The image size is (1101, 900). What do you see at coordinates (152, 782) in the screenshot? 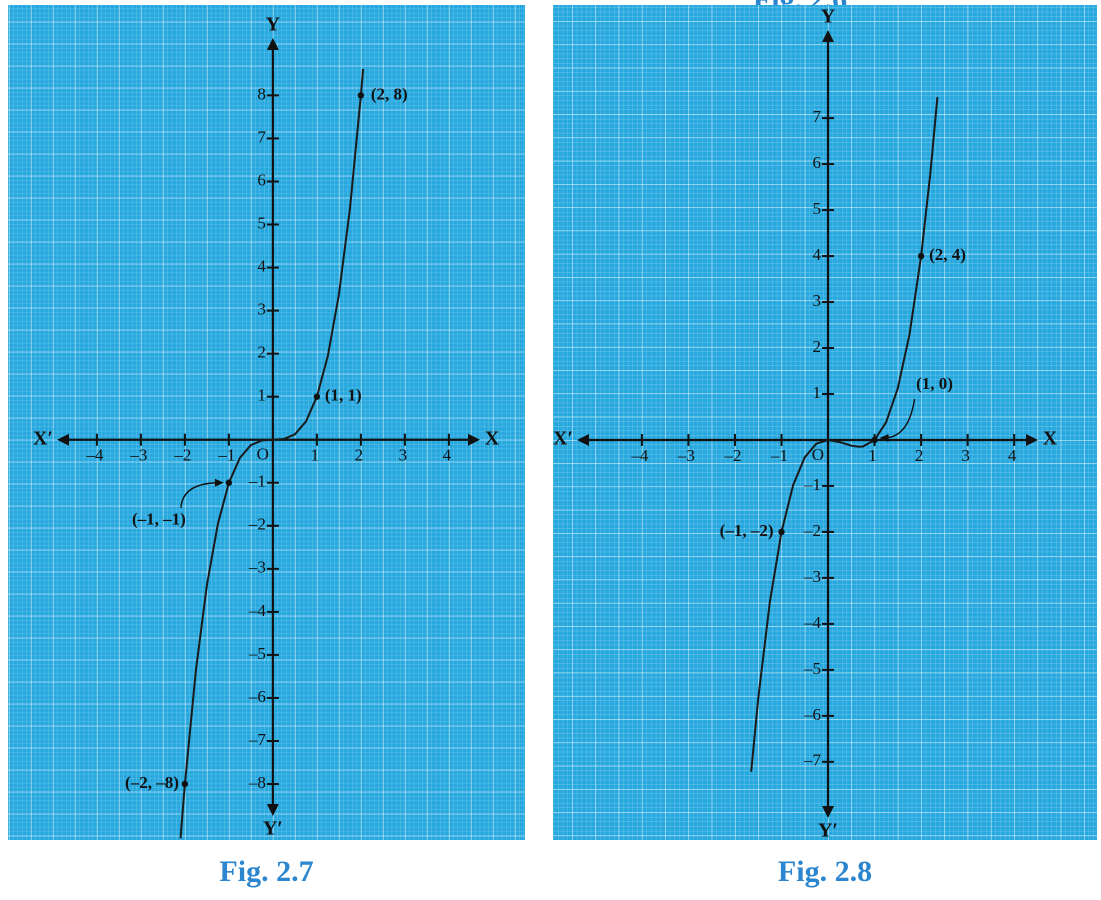
I see `point-label: (–2, –8)` at bounding box center [152, 782].